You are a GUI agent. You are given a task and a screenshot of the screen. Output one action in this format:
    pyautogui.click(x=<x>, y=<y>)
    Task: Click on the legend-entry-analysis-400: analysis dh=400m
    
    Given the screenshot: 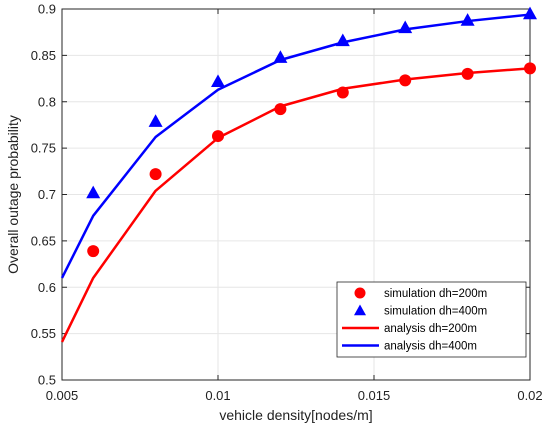 What is the action you would take?
    pyautogui.click(x=409, y=347)
    